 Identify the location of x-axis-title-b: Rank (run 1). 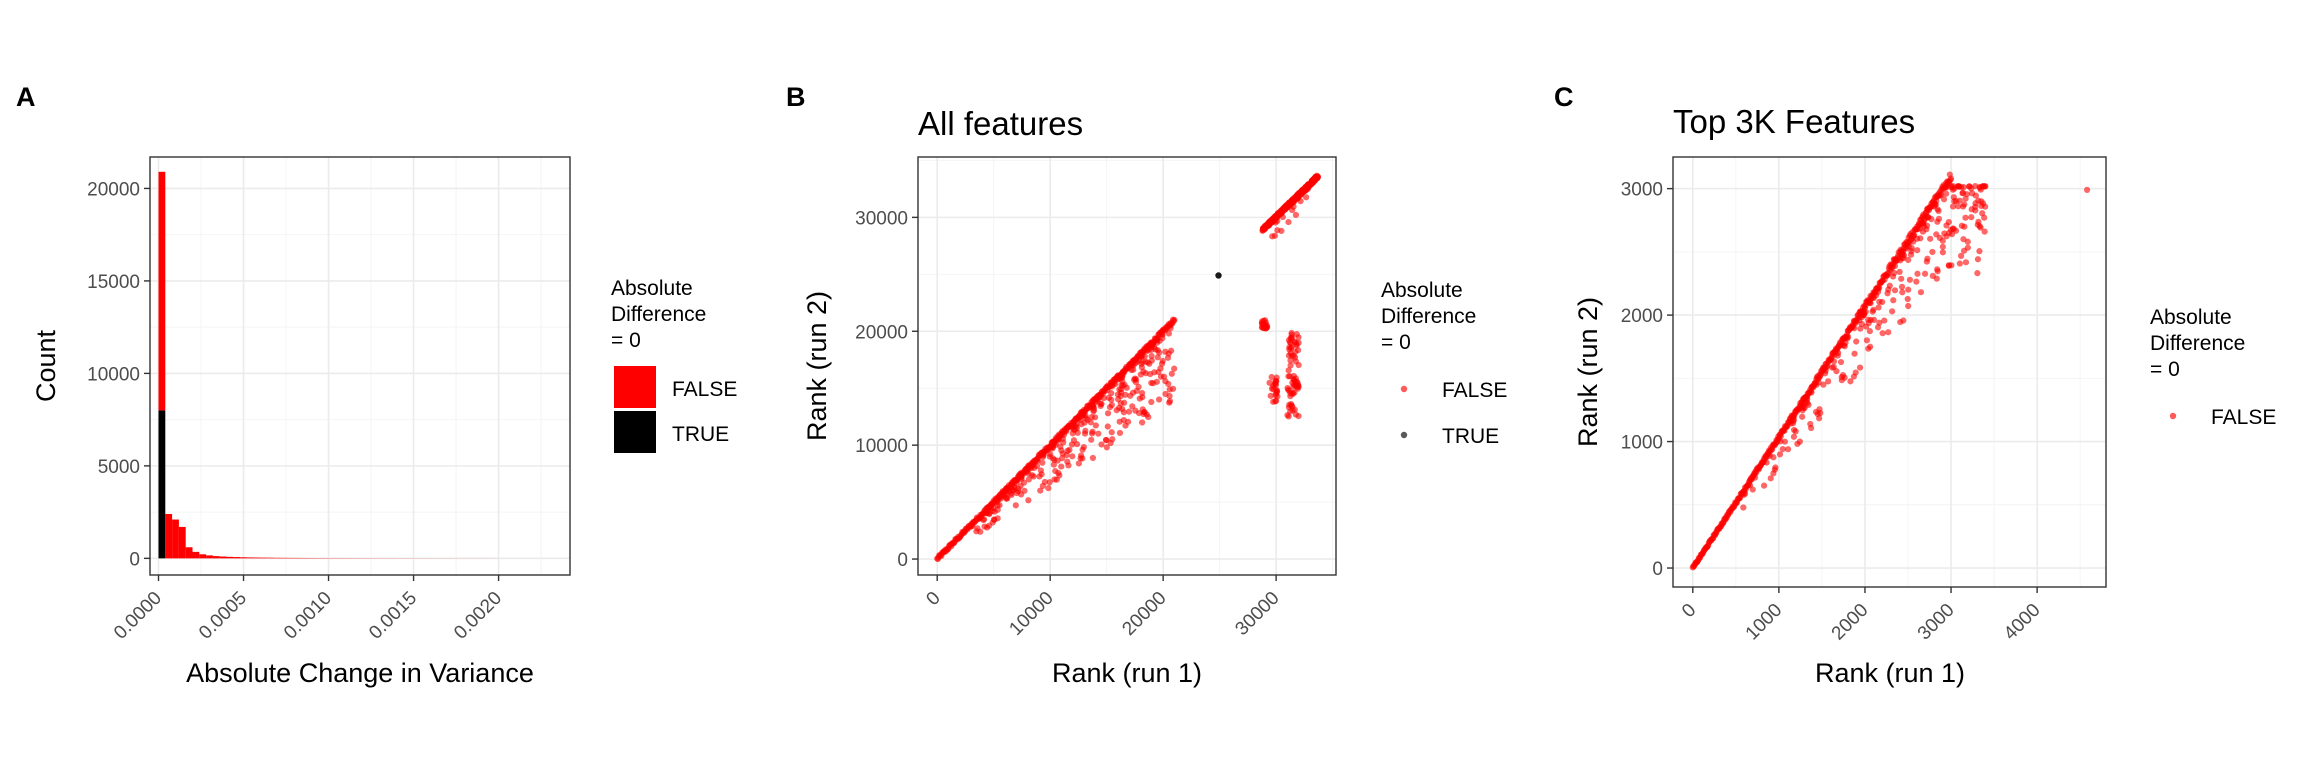
(1127, 673).